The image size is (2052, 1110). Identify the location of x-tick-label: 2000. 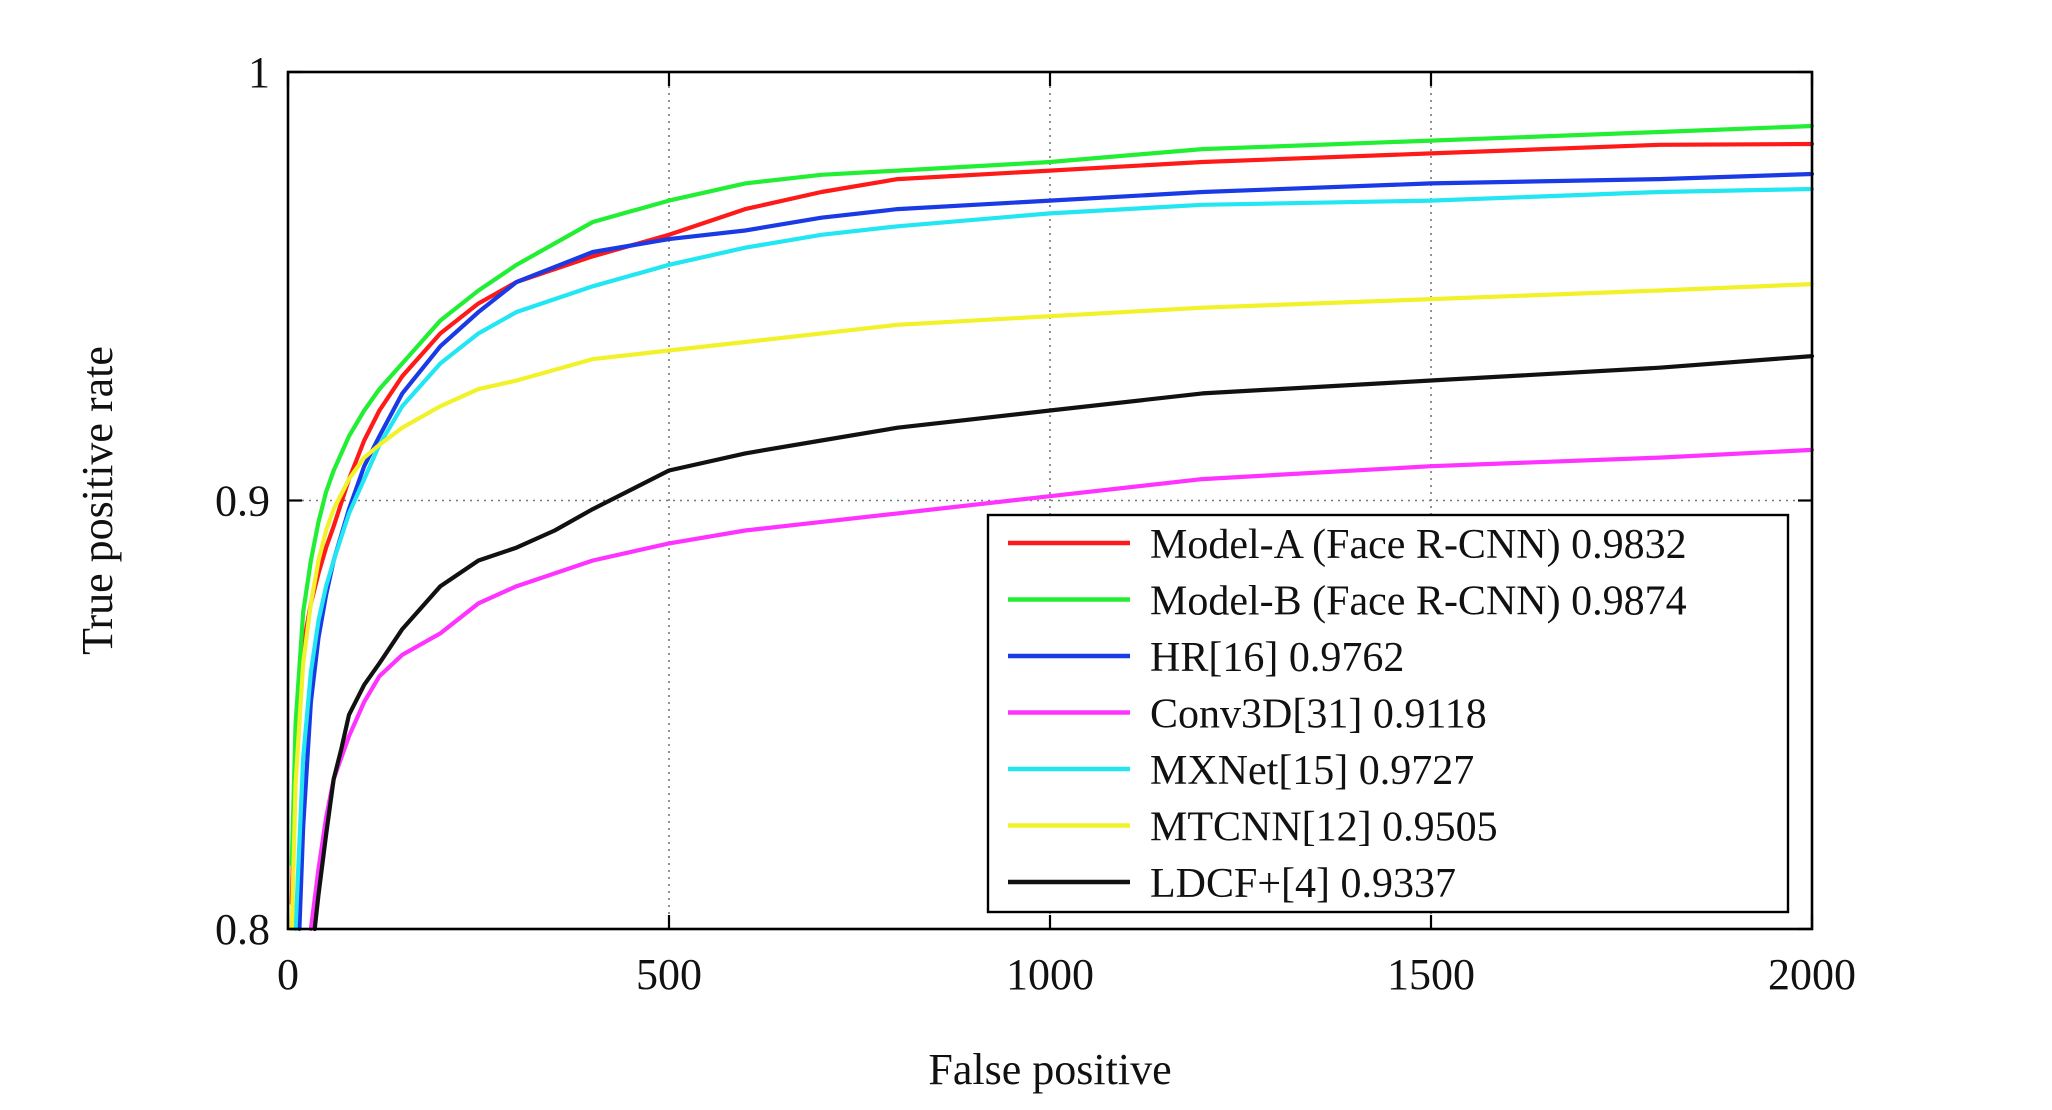
(1812, 974).